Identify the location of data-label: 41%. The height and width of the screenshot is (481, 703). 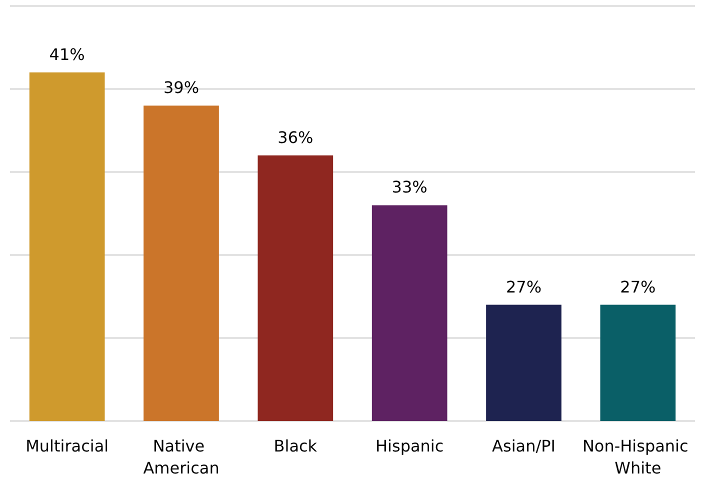
(67, 54).